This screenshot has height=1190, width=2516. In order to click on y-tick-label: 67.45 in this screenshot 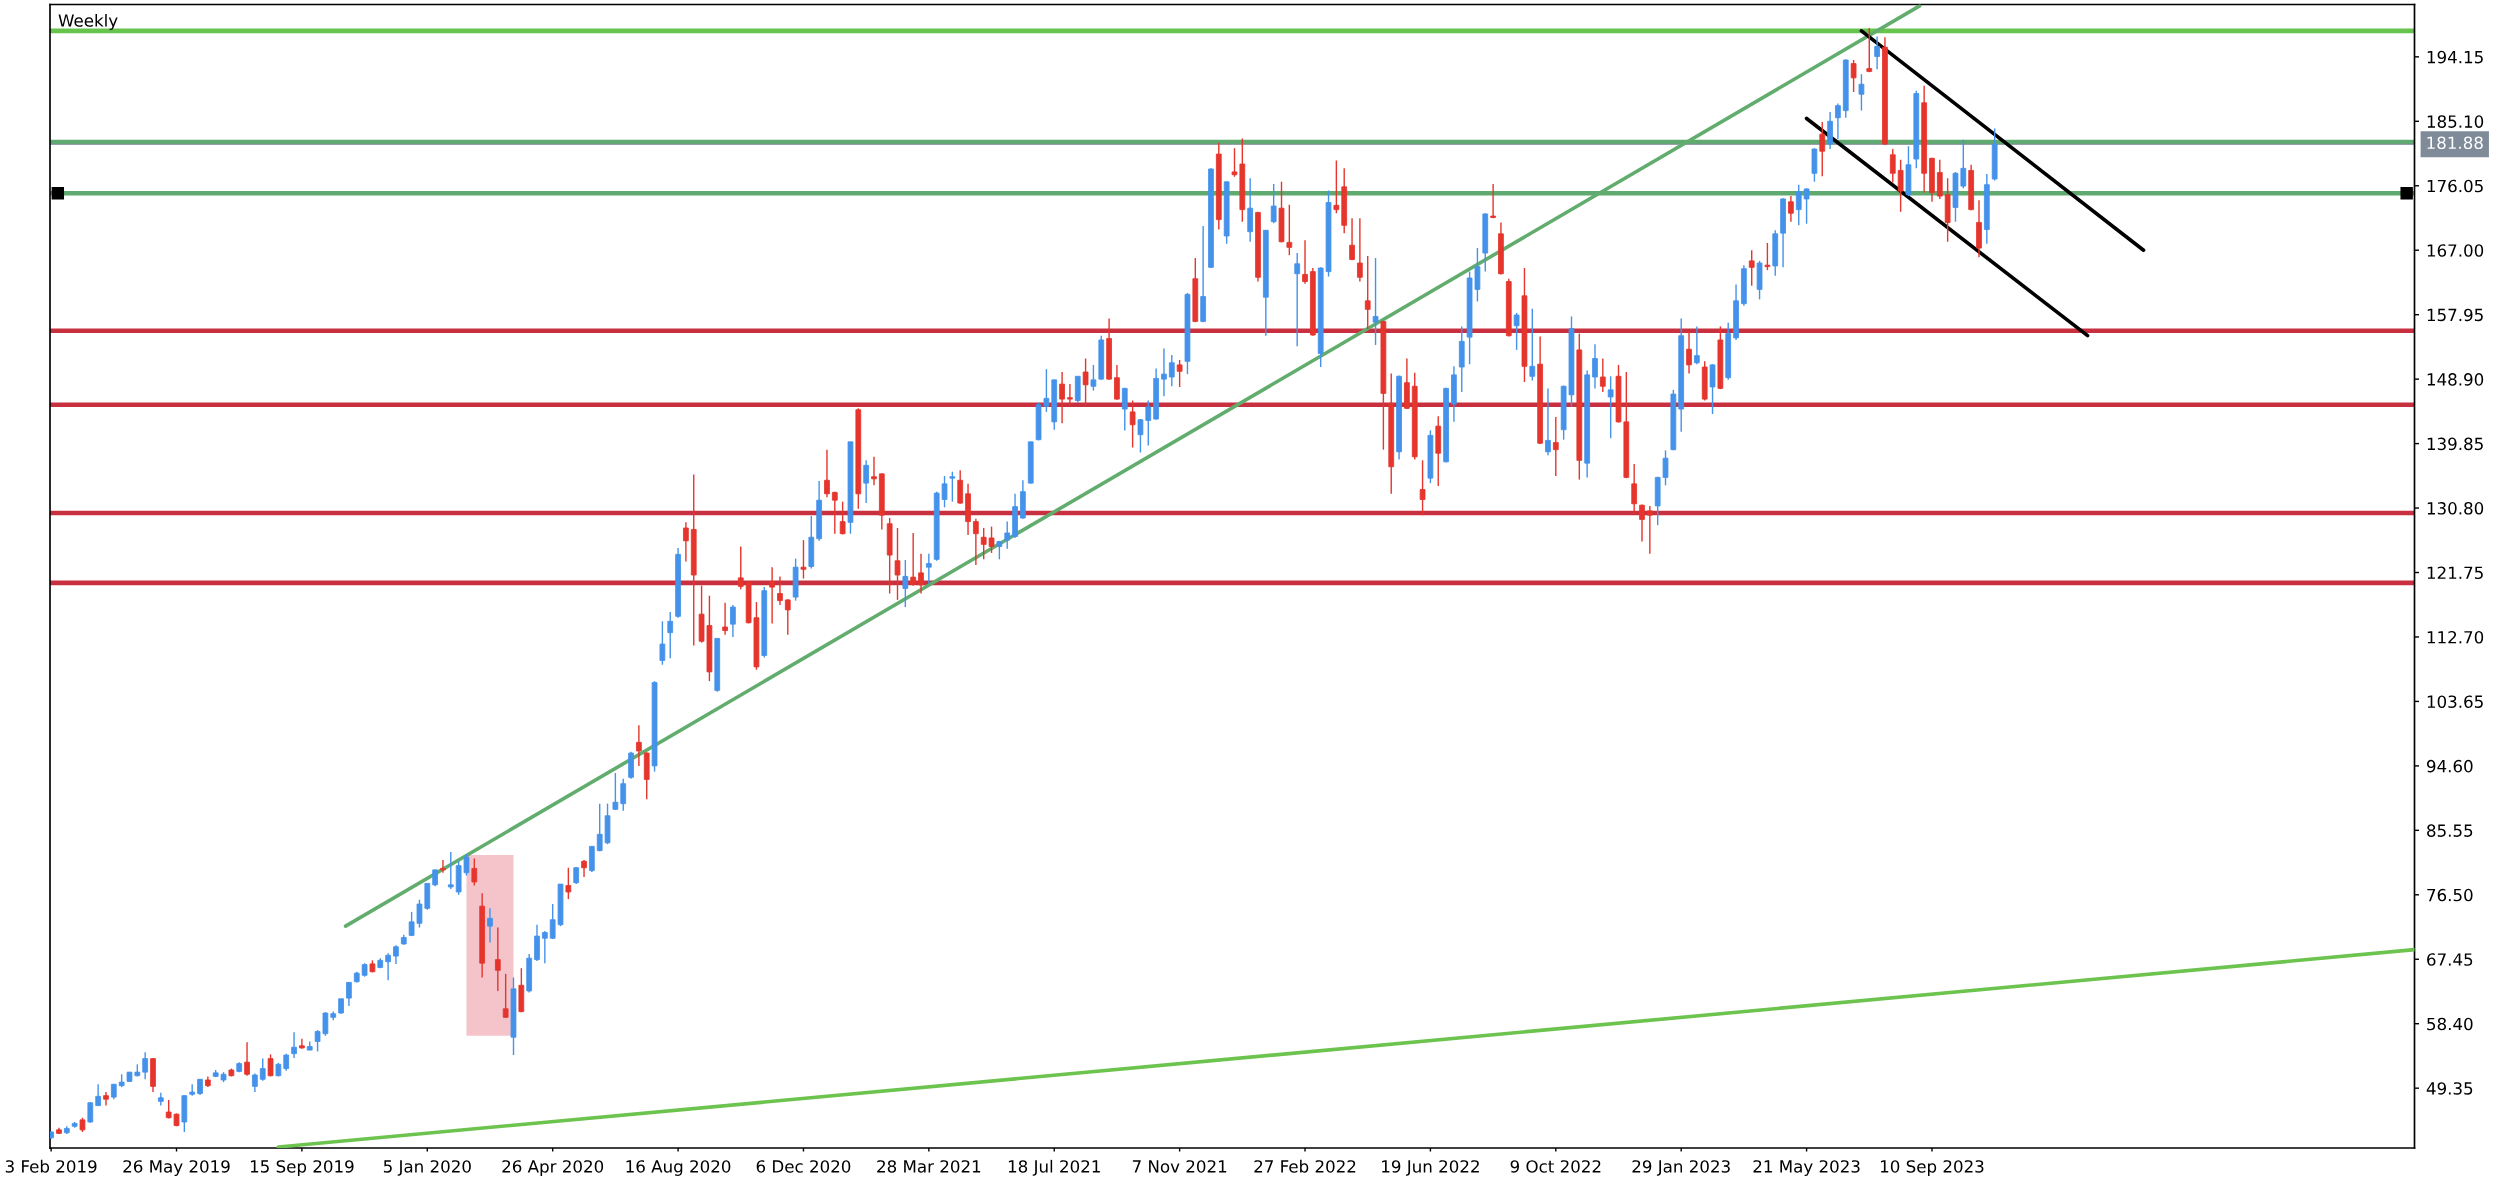, I will do `click(2450, 959)`.